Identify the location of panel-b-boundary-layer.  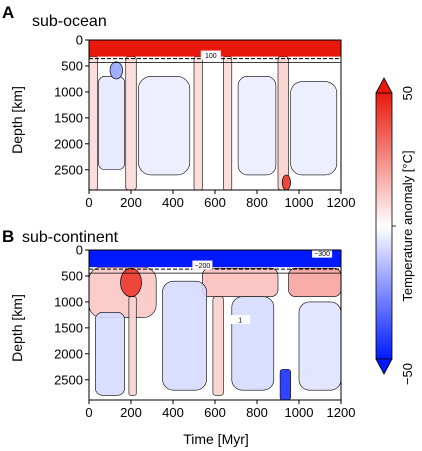
(215, 259).